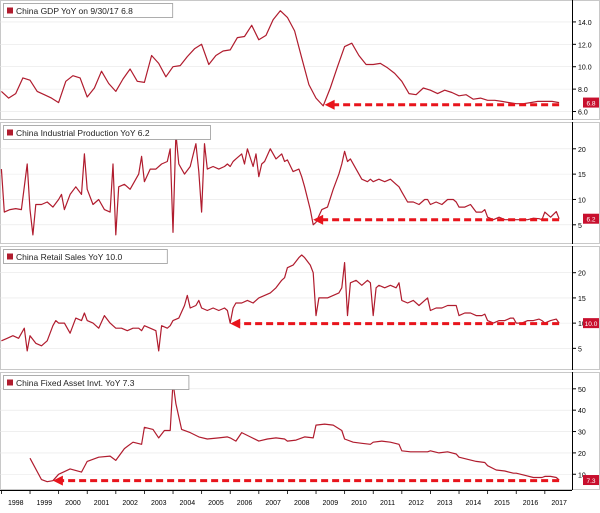 The height and width of the screenshot is (513, 600). Describe the element at coordinates (585, 68) in the screenshot. I see `y-tick-label: 10.0` at that location.